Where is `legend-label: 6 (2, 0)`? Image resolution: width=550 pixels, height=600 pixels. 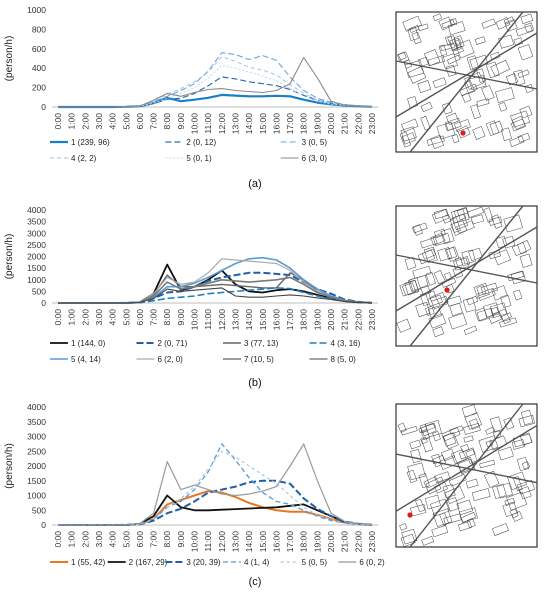
legend-label: 6 (2, 0) is located at coordinates (171, 359).